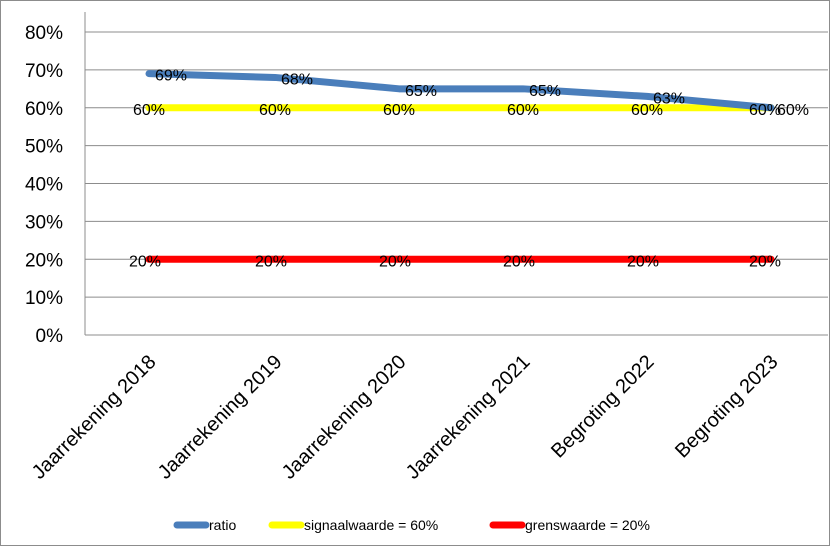  Describe the element at coordinates (44, 260) in the screenshot. I see `y-tick-label: 20%` at that location.